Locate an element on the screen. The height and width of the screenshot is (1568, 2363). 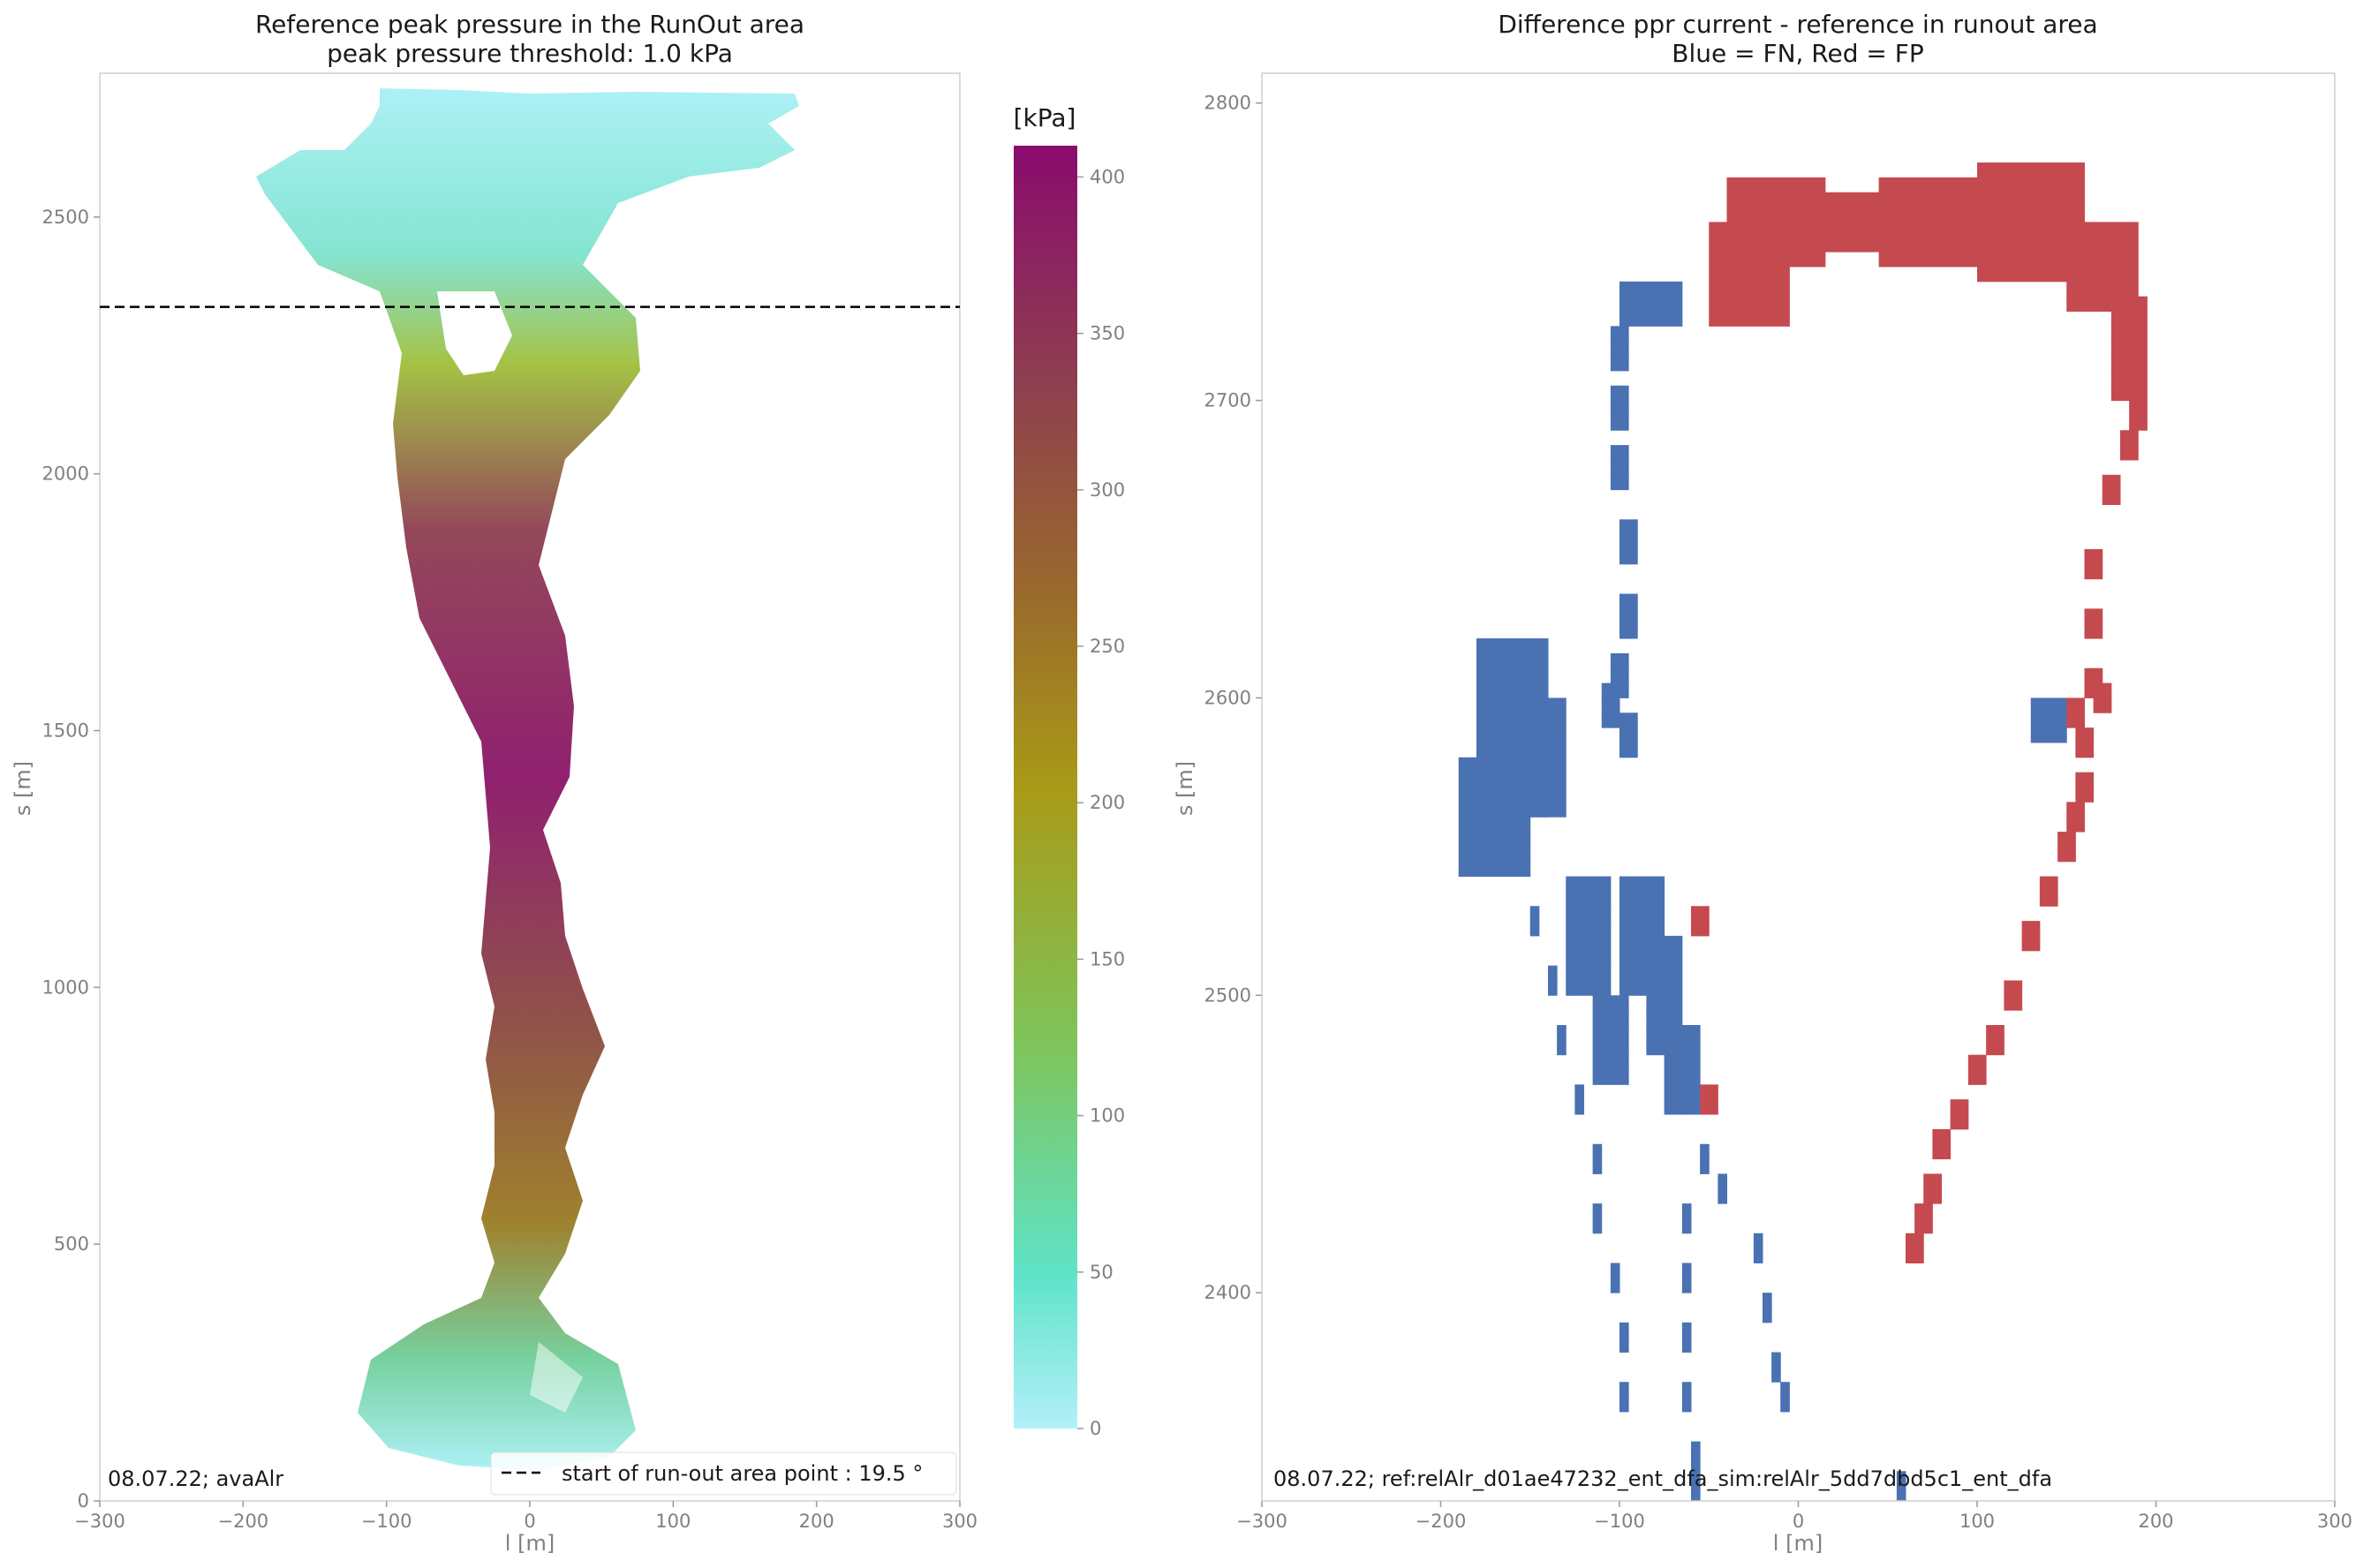
colorbar: [kPa] 0 50 100 150 200 250 300 350 400 is located at coordinates (1070, 771).